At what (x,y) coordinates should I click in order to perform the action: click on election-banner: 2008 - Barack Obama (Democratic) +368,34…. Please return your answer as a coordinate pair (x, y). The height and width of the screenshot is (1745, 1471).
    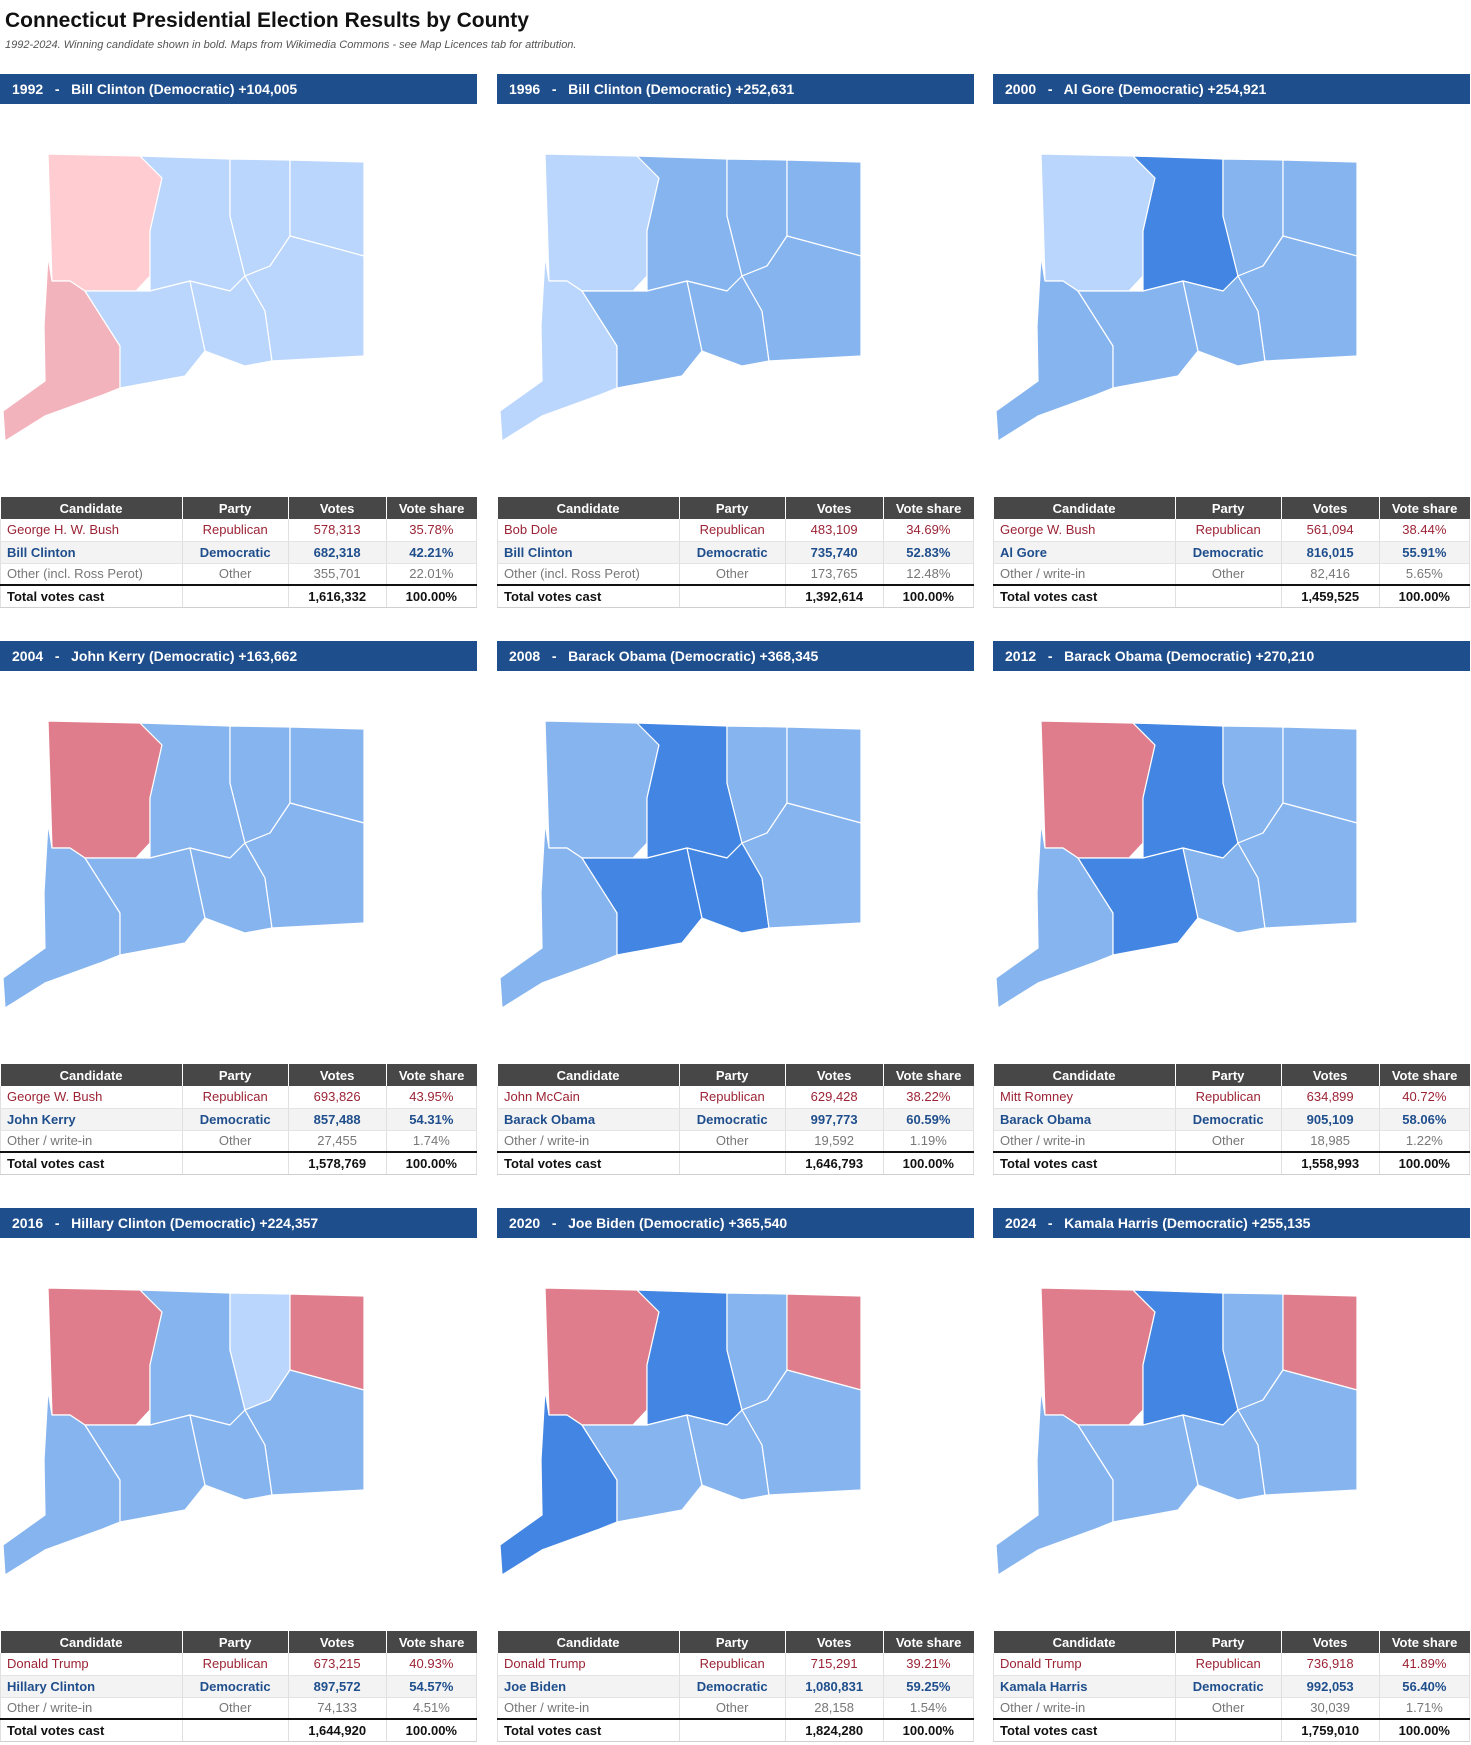
    Looking at the image, I should click on (735, 656).